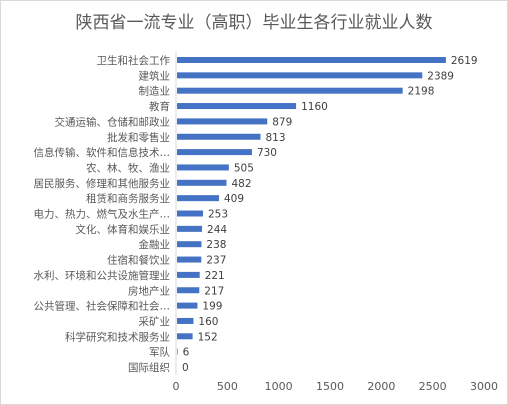 The image size is (508, 405). Describe the element at coordinates (138, 260) in the screenshot. I see `category-label: 住宿和餐饮业` at that location.